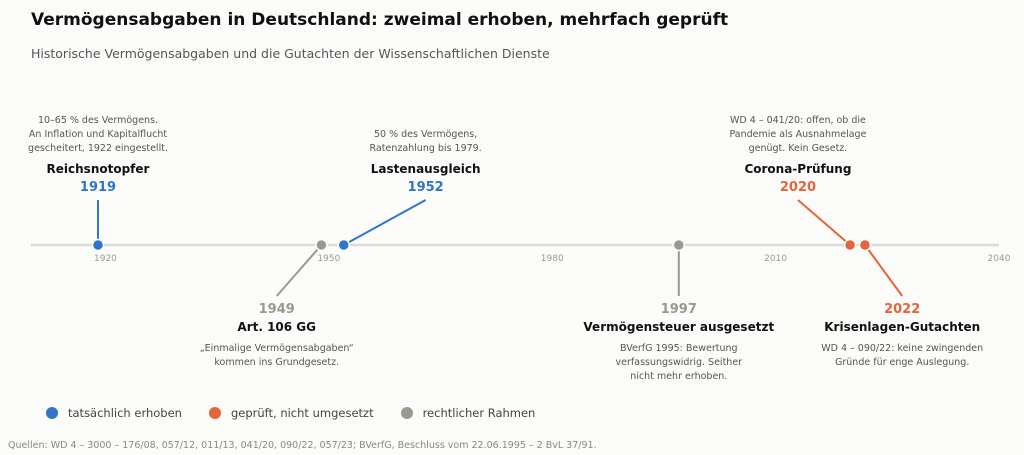 This screenshot has width=1024, height=455. I want to click on event-1949-desc-line: kommen ins Grundgesetz., so click(276, 362).